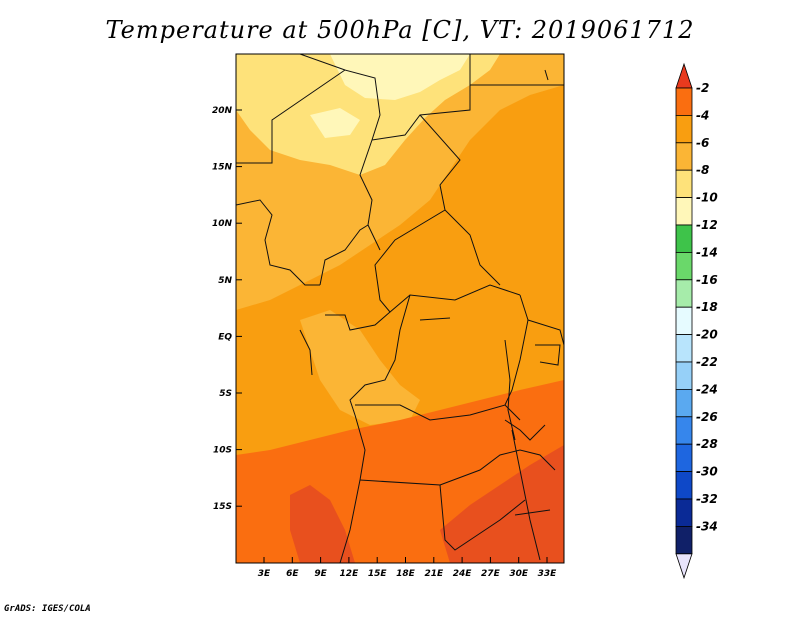 The width and height of the screenshot is (800, 618). Describe the element at coordinates (350, 574) in the screenshot. I see `lon-label: 12E` at that location.